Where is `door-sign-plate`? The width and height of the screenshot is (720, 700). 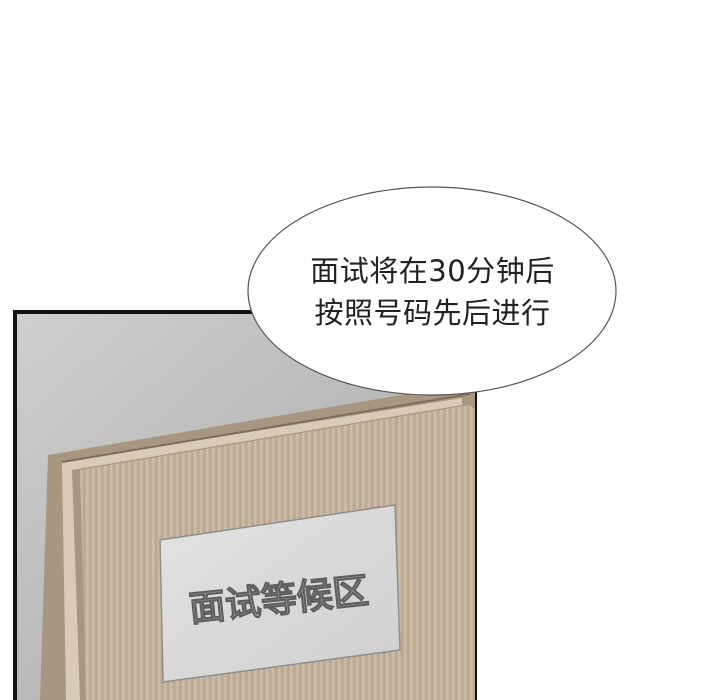
door-sign-plate is located at coordinates (280, 593).